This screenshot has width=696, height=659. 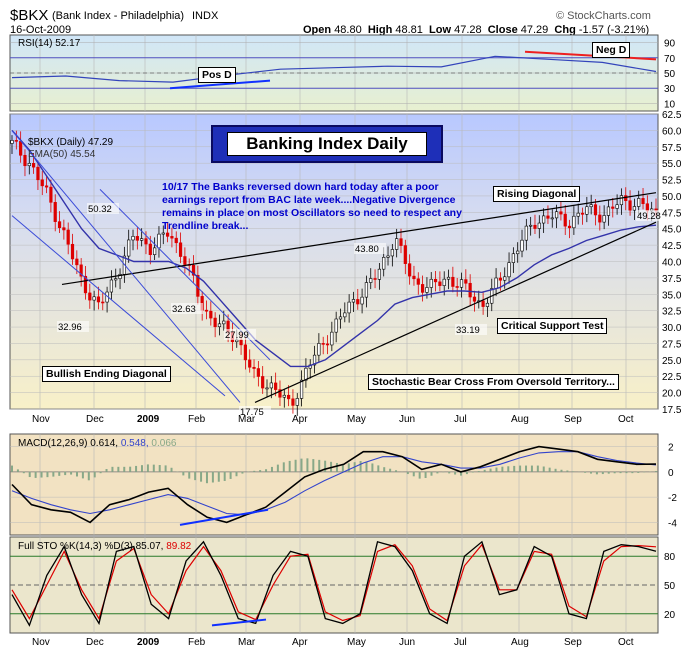 What do you see at coordinates (672, 498) in the screenshot?
I see `macd-tick-label: -2` at bounding box center [672, 498].